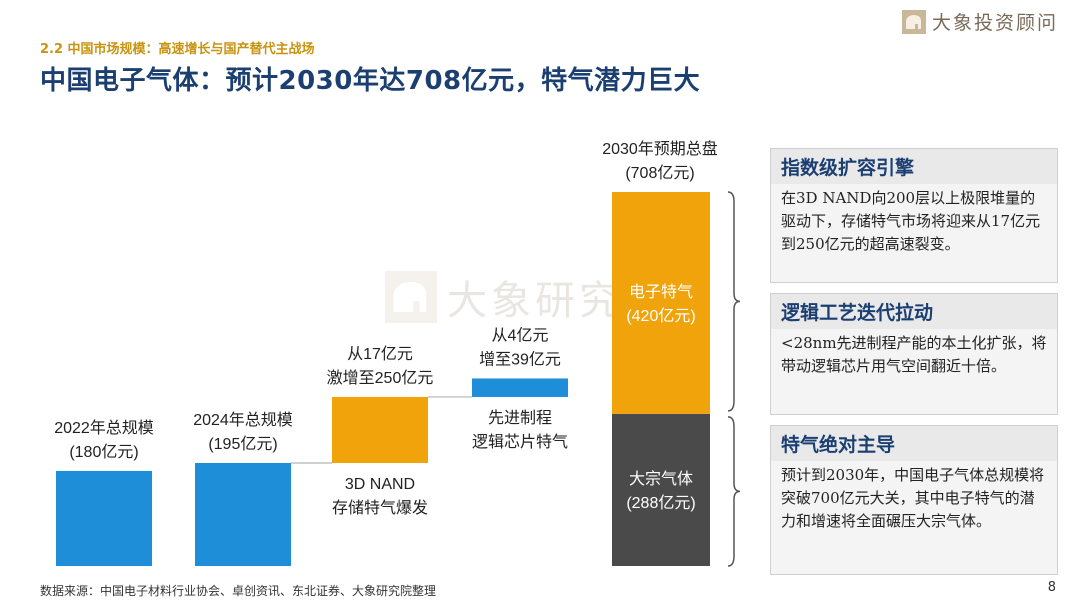 The width and height of the screenshot is (1080, 608). I want to click on bar-caption: 存储特气爆发, so click(380, 507).